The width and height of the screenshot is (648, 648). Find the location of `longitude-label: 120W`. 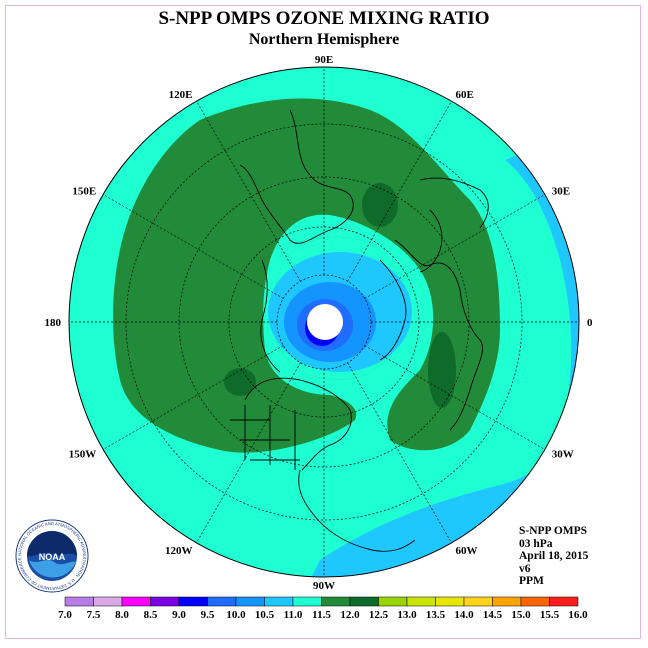

longitude-label: 120W is located at coordinates (179, 551).